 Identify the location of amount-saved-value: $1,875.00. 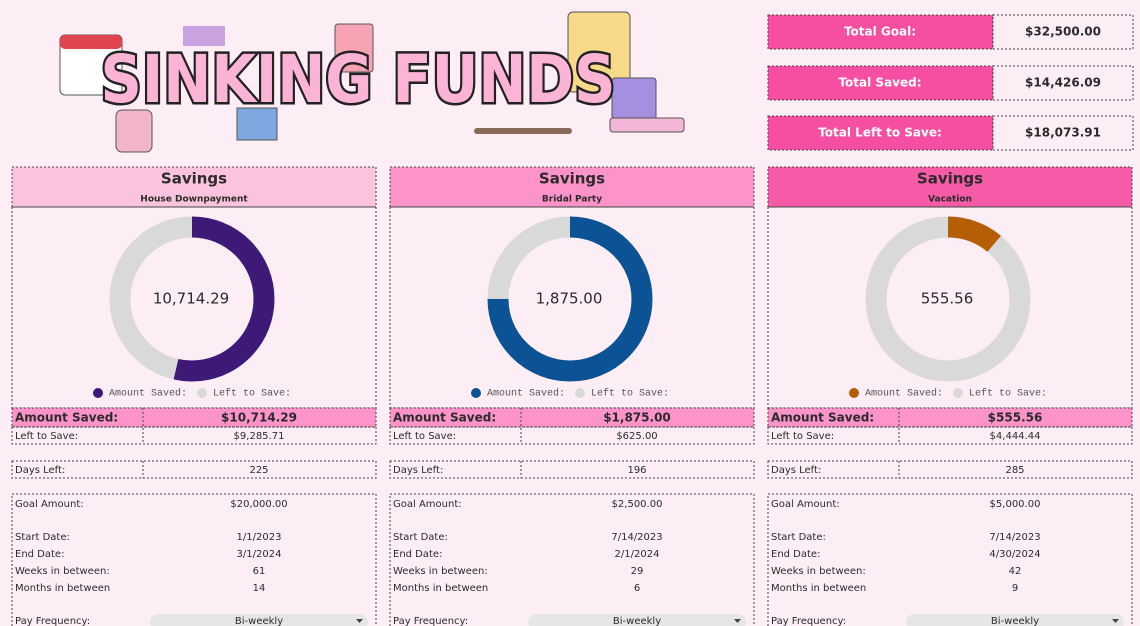
(637, 418).